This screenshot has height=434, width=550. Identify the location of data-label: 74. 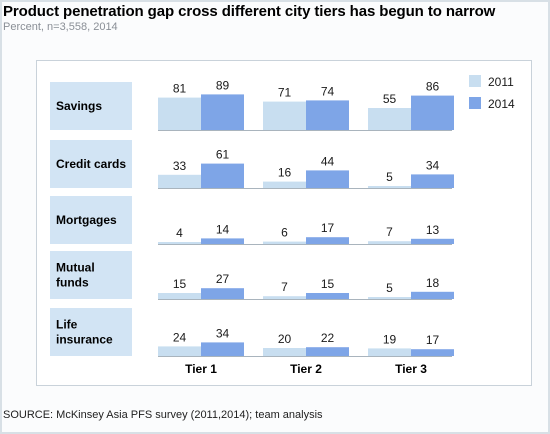
(328, 91).